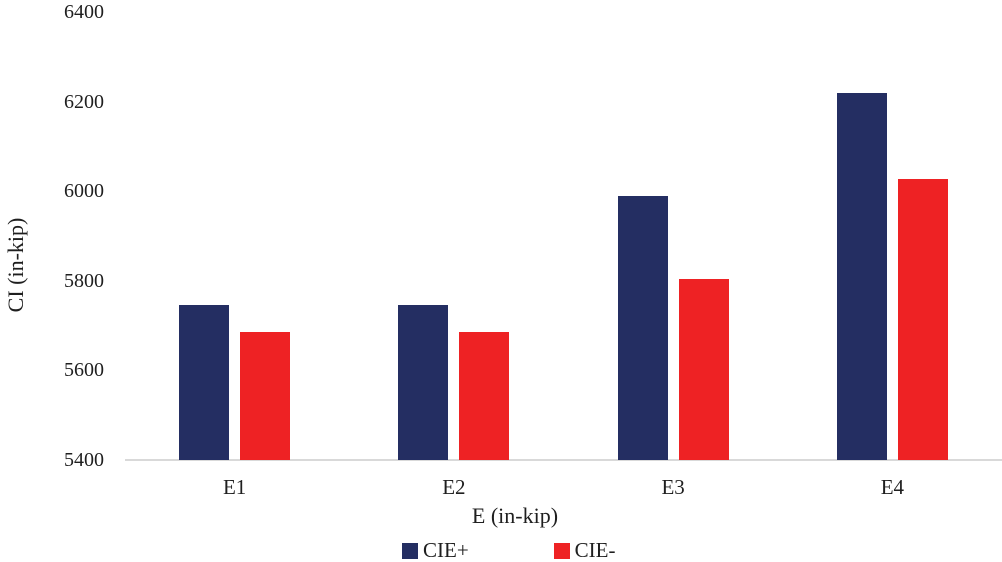 The image size is (1002, 562). Describe the element at coordinates (84, 12) in the screenshot. I see `y-tick-label: 6400` at that location.